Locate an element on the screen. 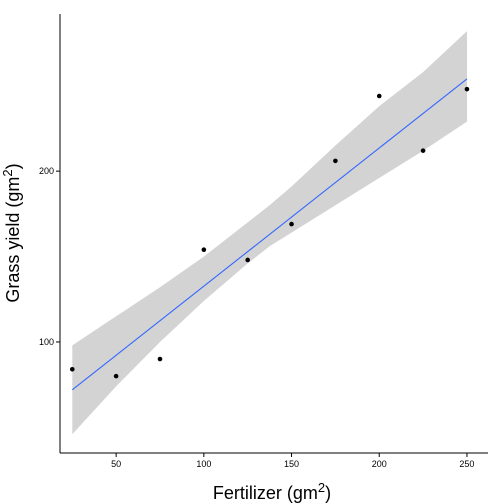  x-tick-label: 200 is located at coordinates (379, 464).